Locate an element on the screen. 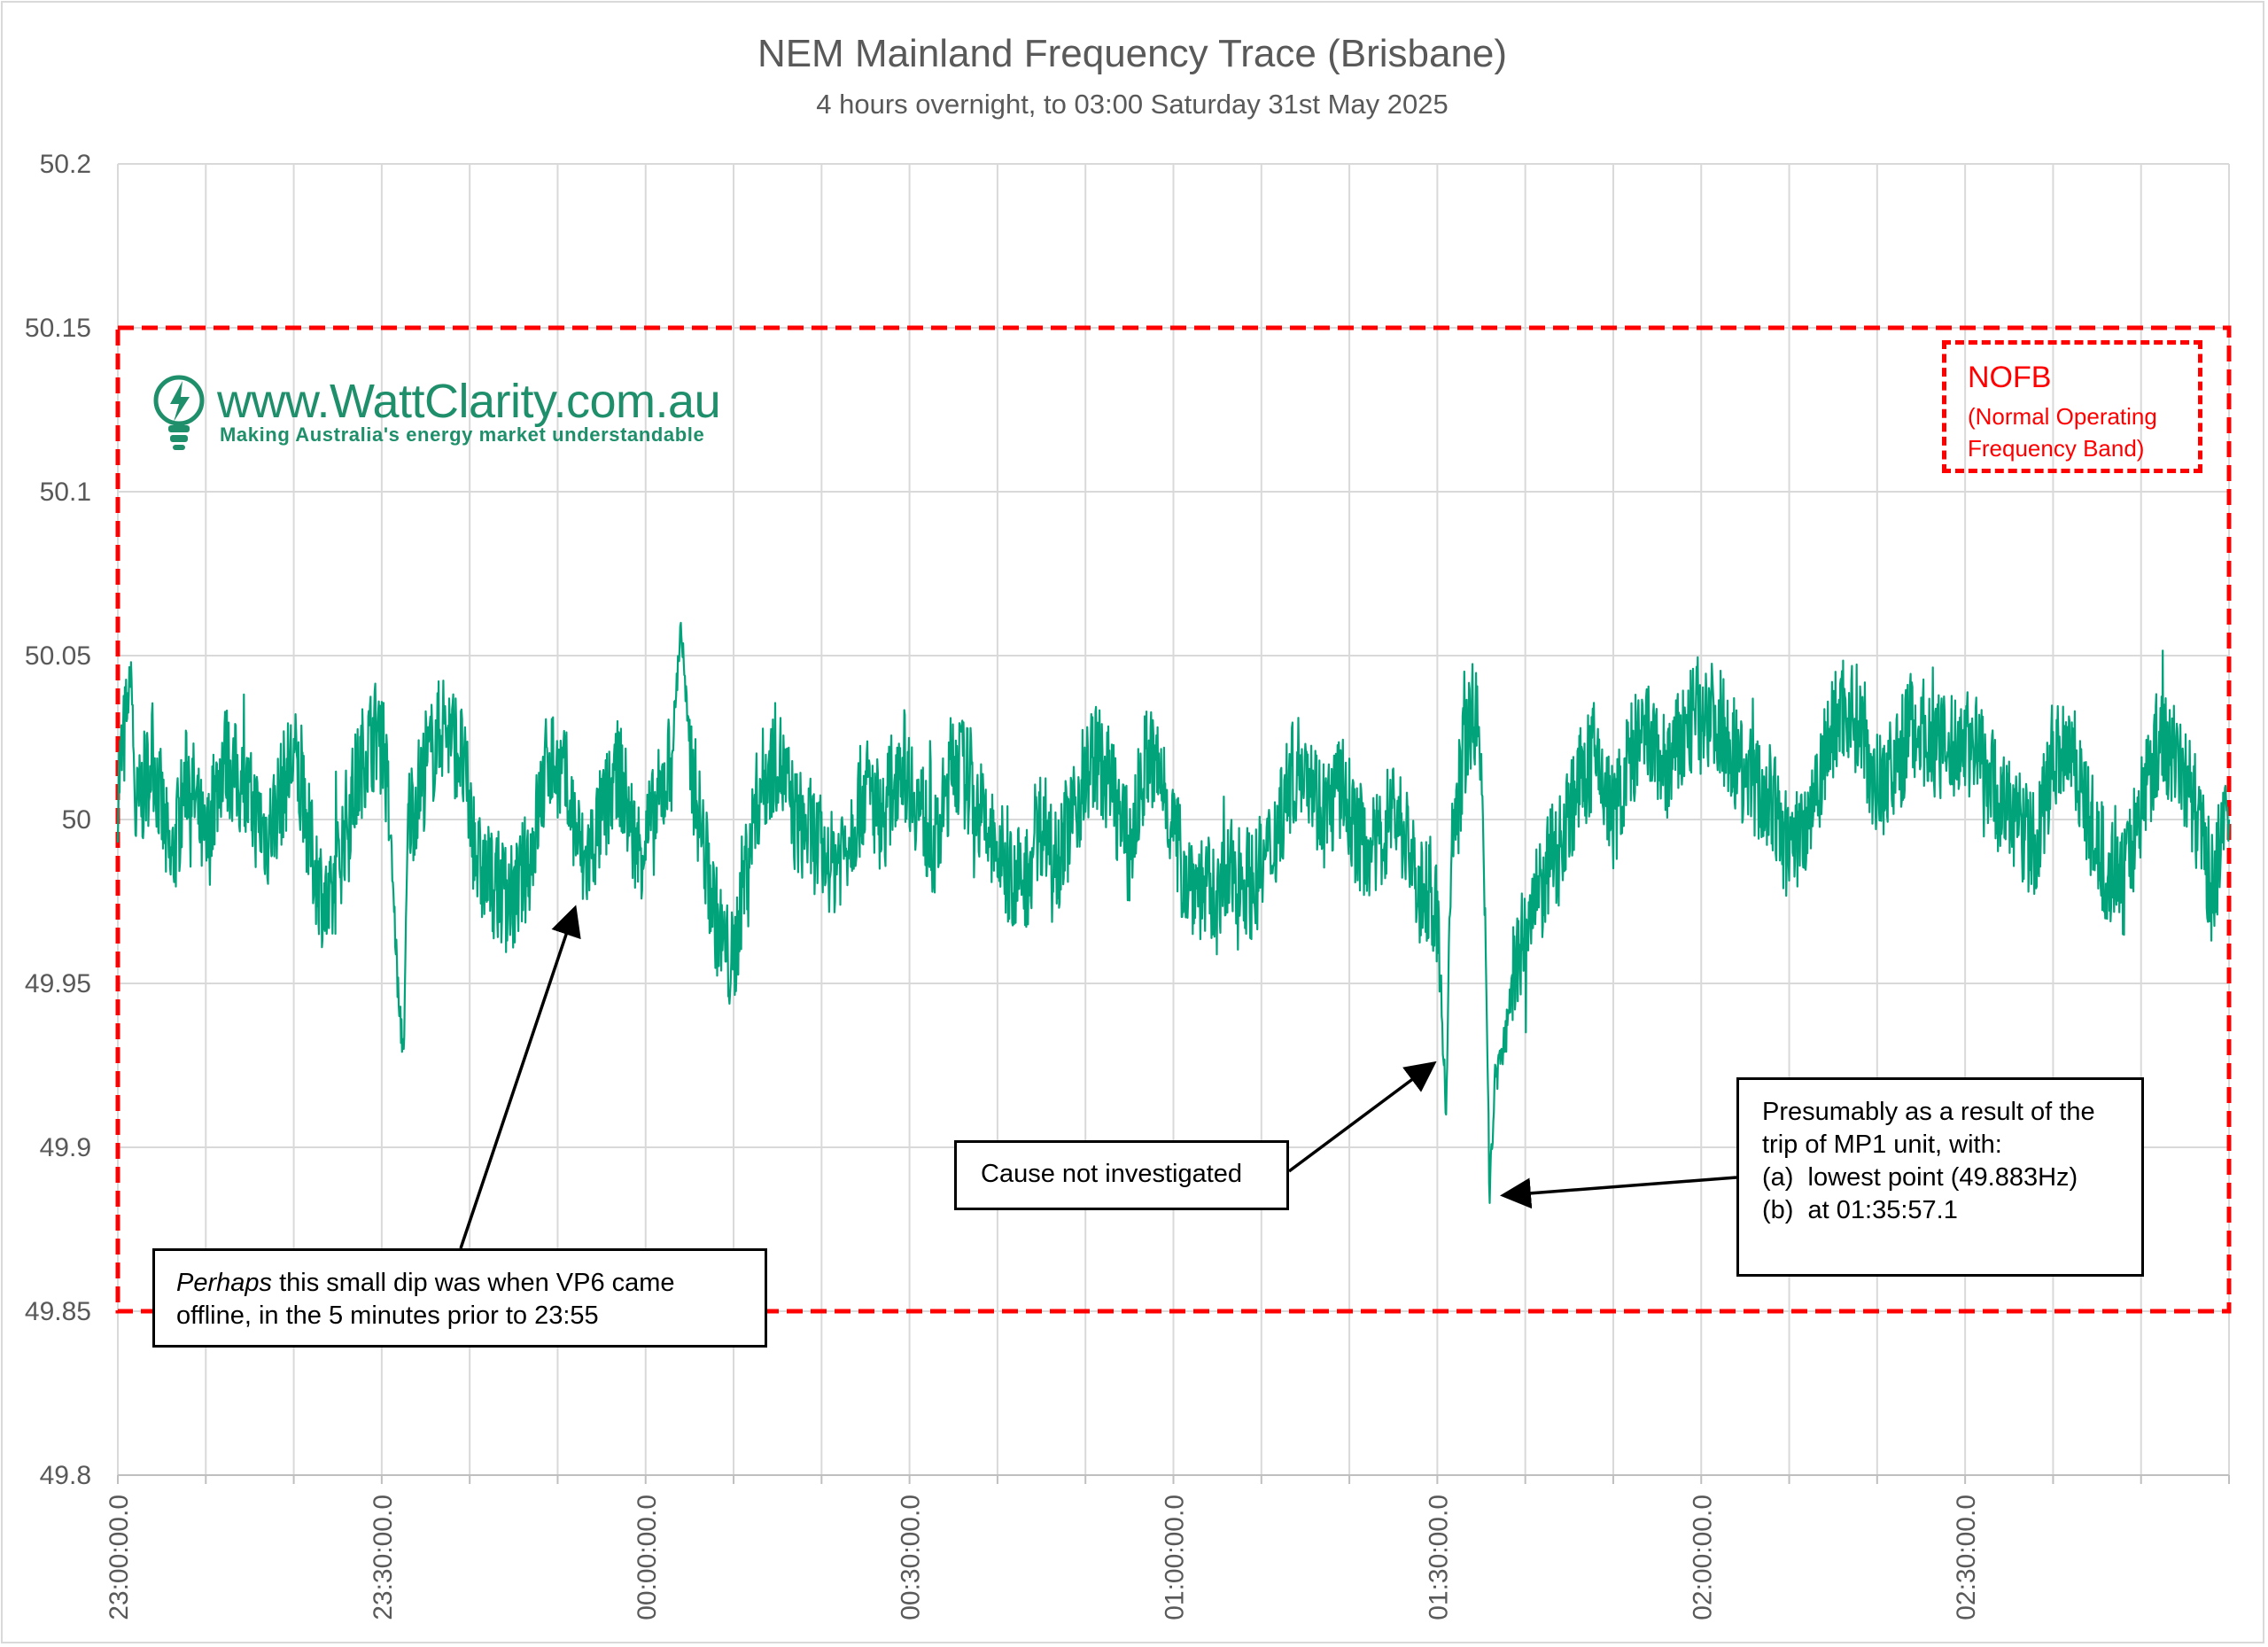 The height and width of the screenshot is (1647, 2268). x-tick-label: 02:30:00.0 is located at coordinates (1967, 1557).